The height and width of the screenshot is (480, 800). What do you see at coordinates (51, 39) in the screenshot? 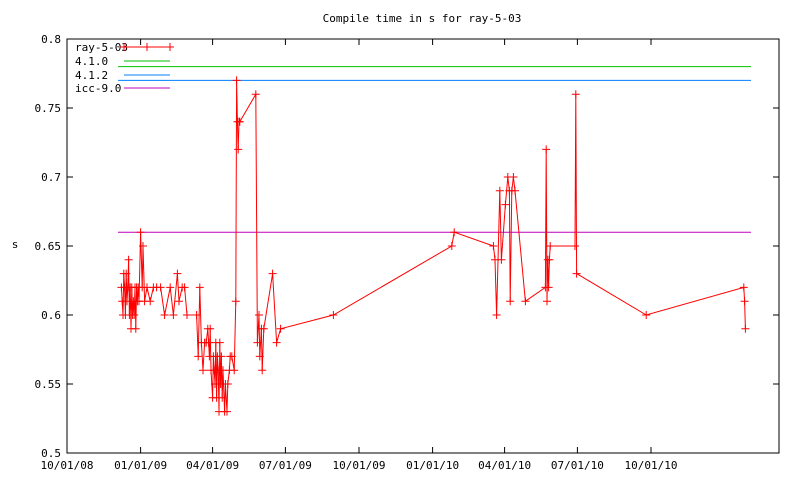
I see `y-tick-label: 0.8` at bounding box center [51, 39].